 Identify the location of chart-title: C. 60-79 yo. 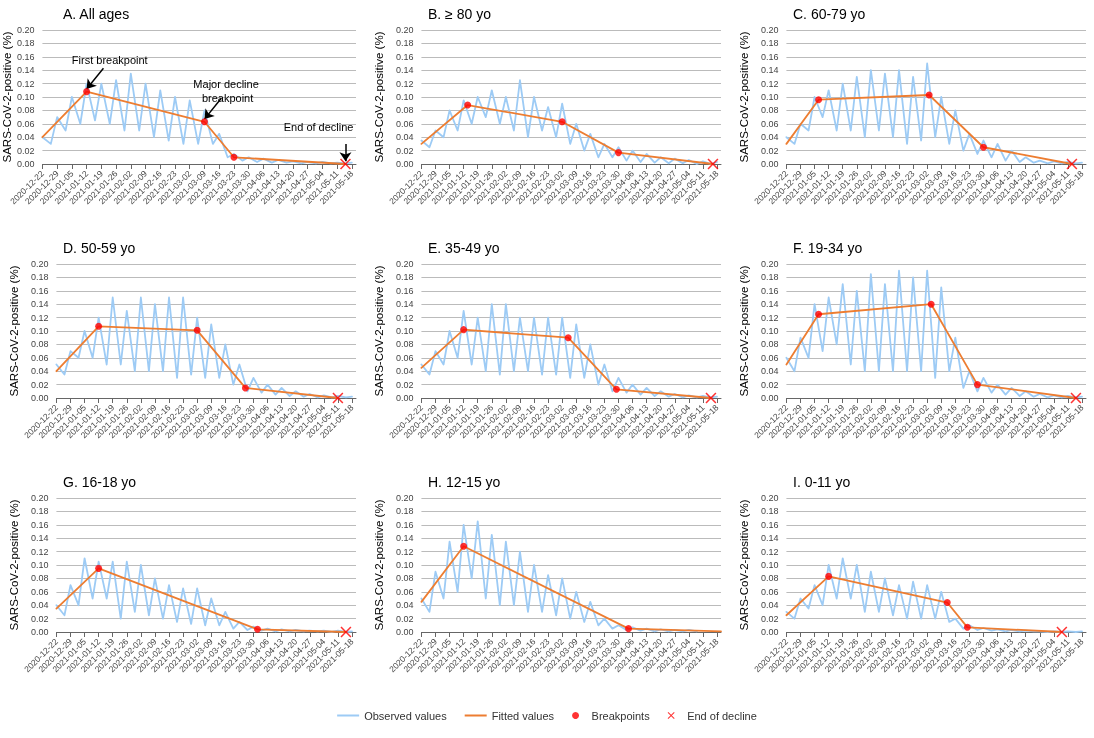
(829, 14).